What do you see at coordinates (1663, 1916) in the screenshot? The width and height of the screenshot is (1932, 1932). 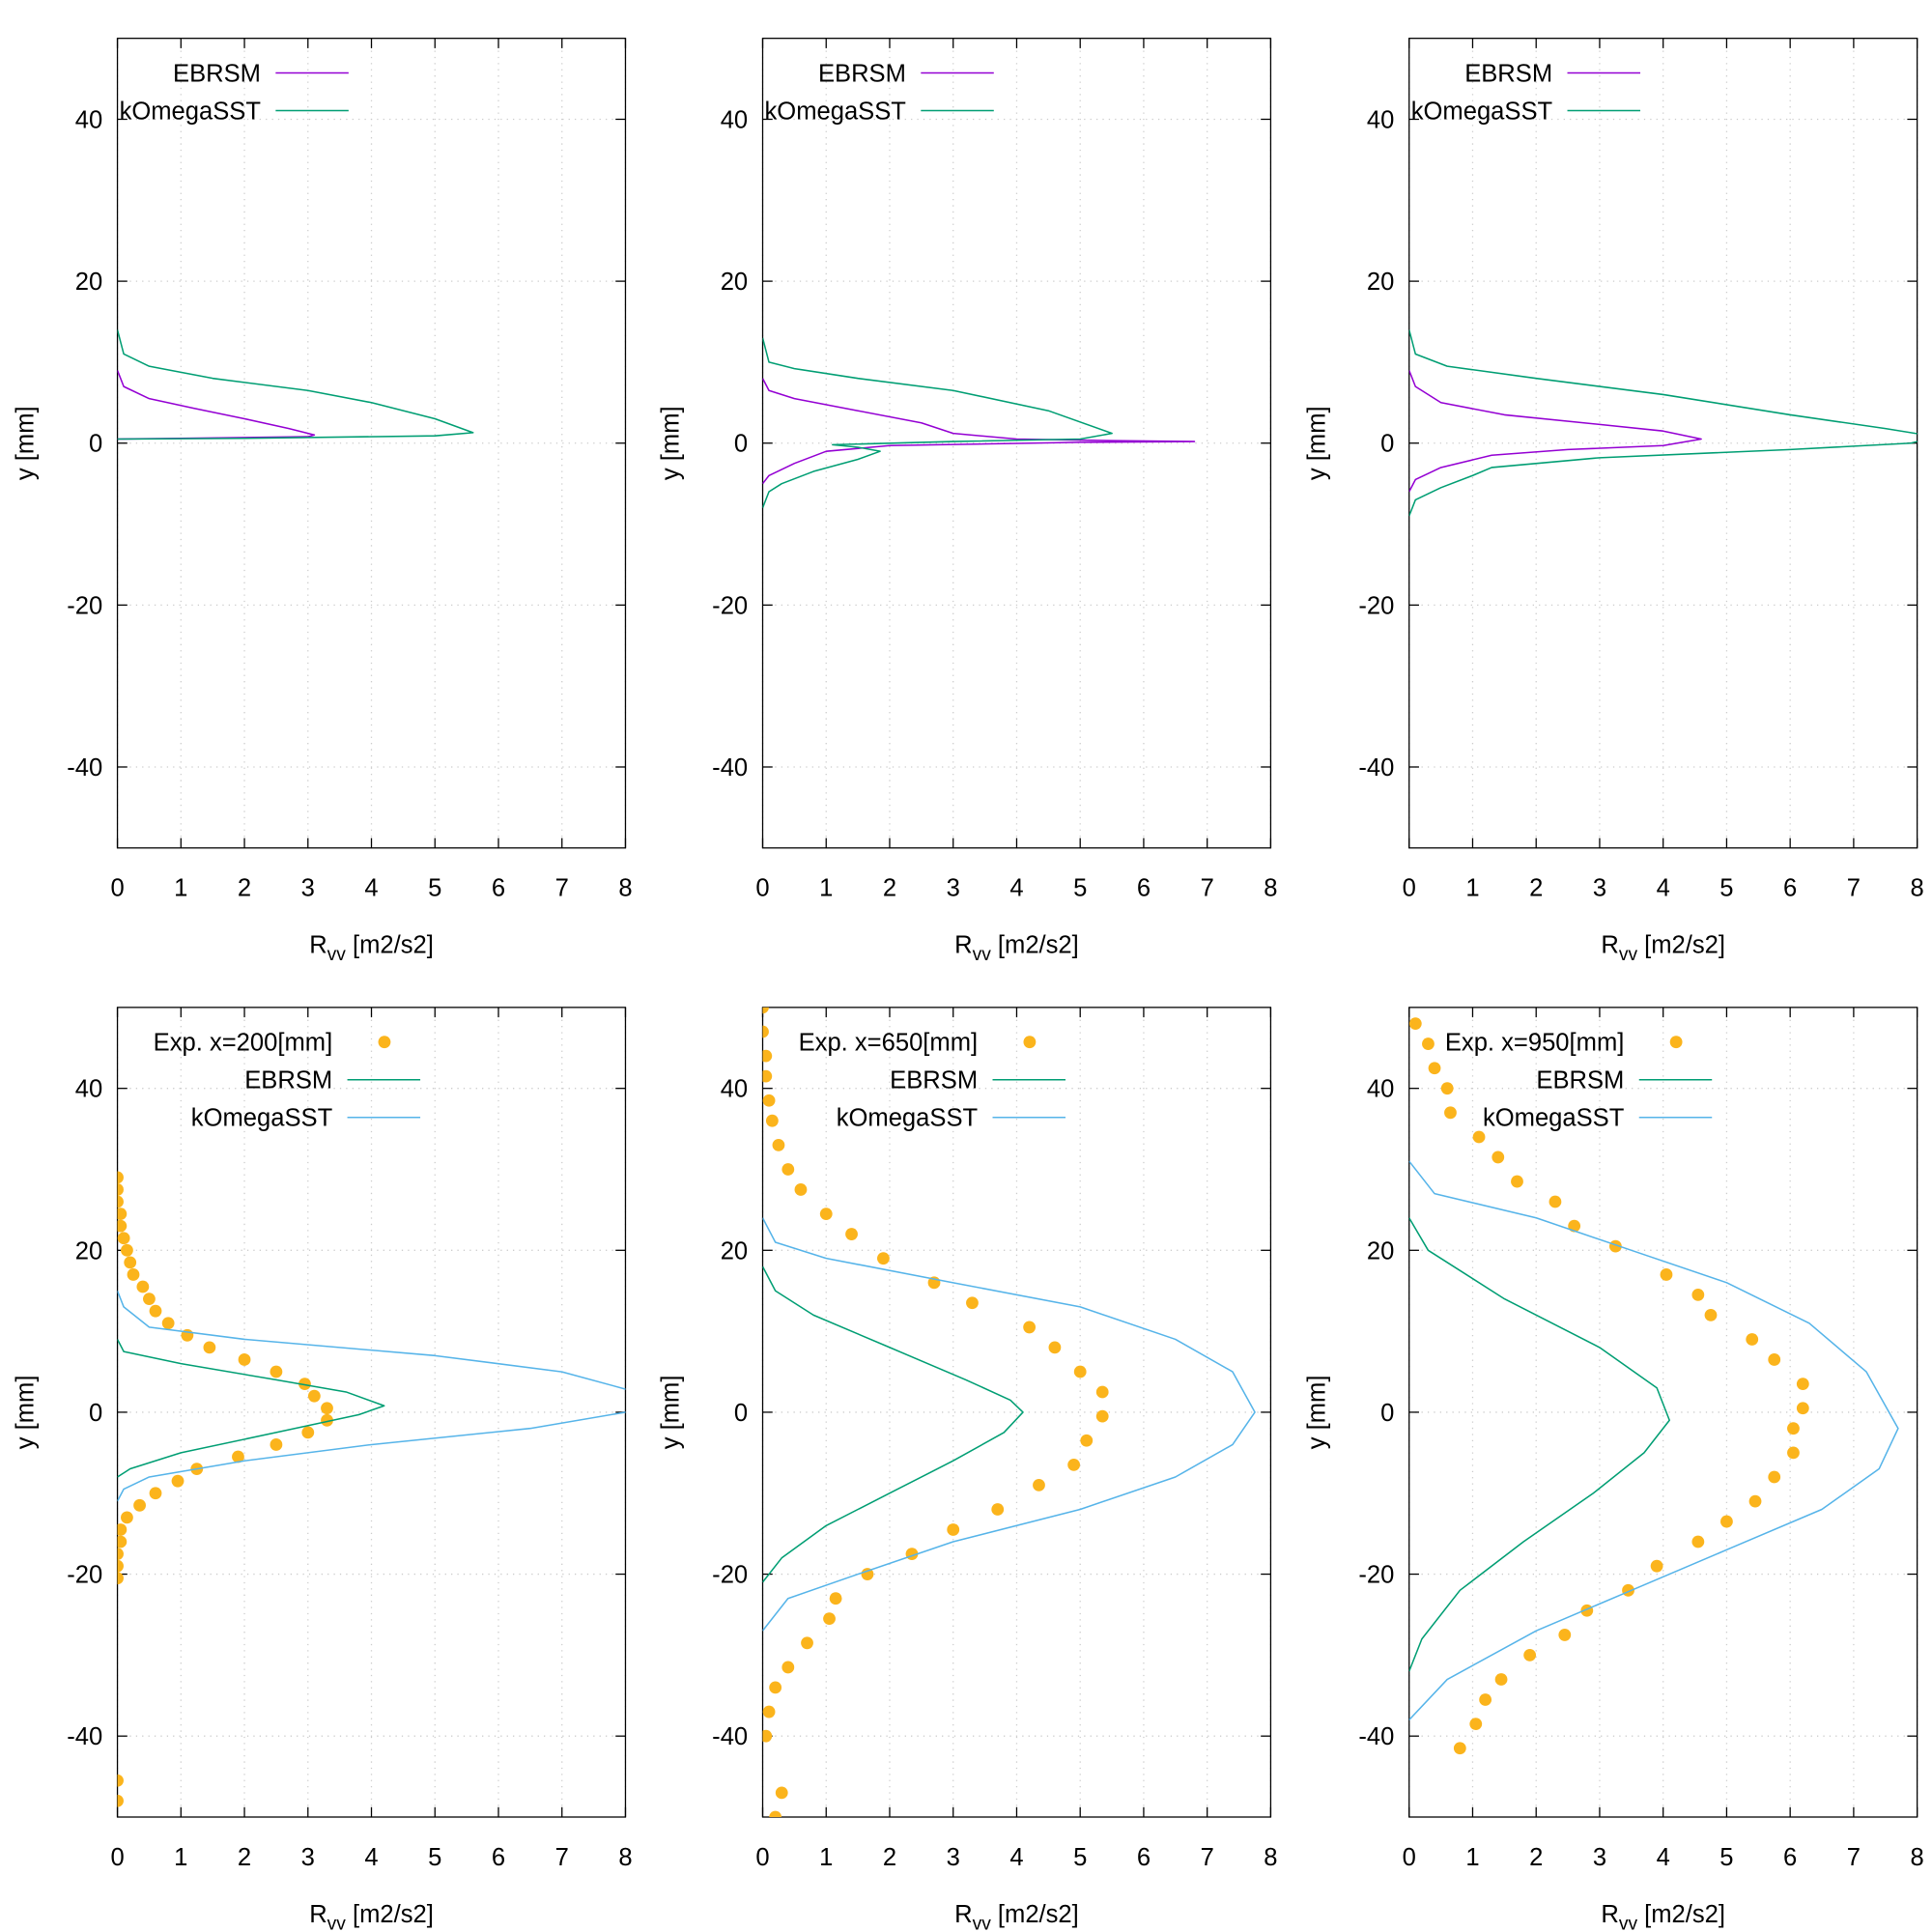 I see `x-axis-label: Rvv [m2/s2]` at bounding box center [1663, 1916].